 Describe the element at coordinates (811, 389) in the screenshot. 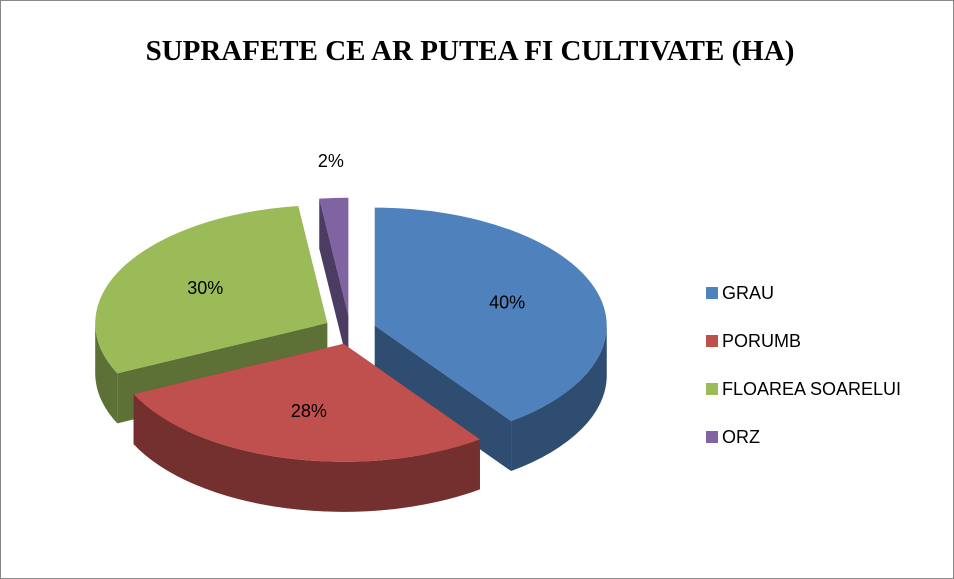

I see `legend-label: FLOAREA SOARELUI` at that location.